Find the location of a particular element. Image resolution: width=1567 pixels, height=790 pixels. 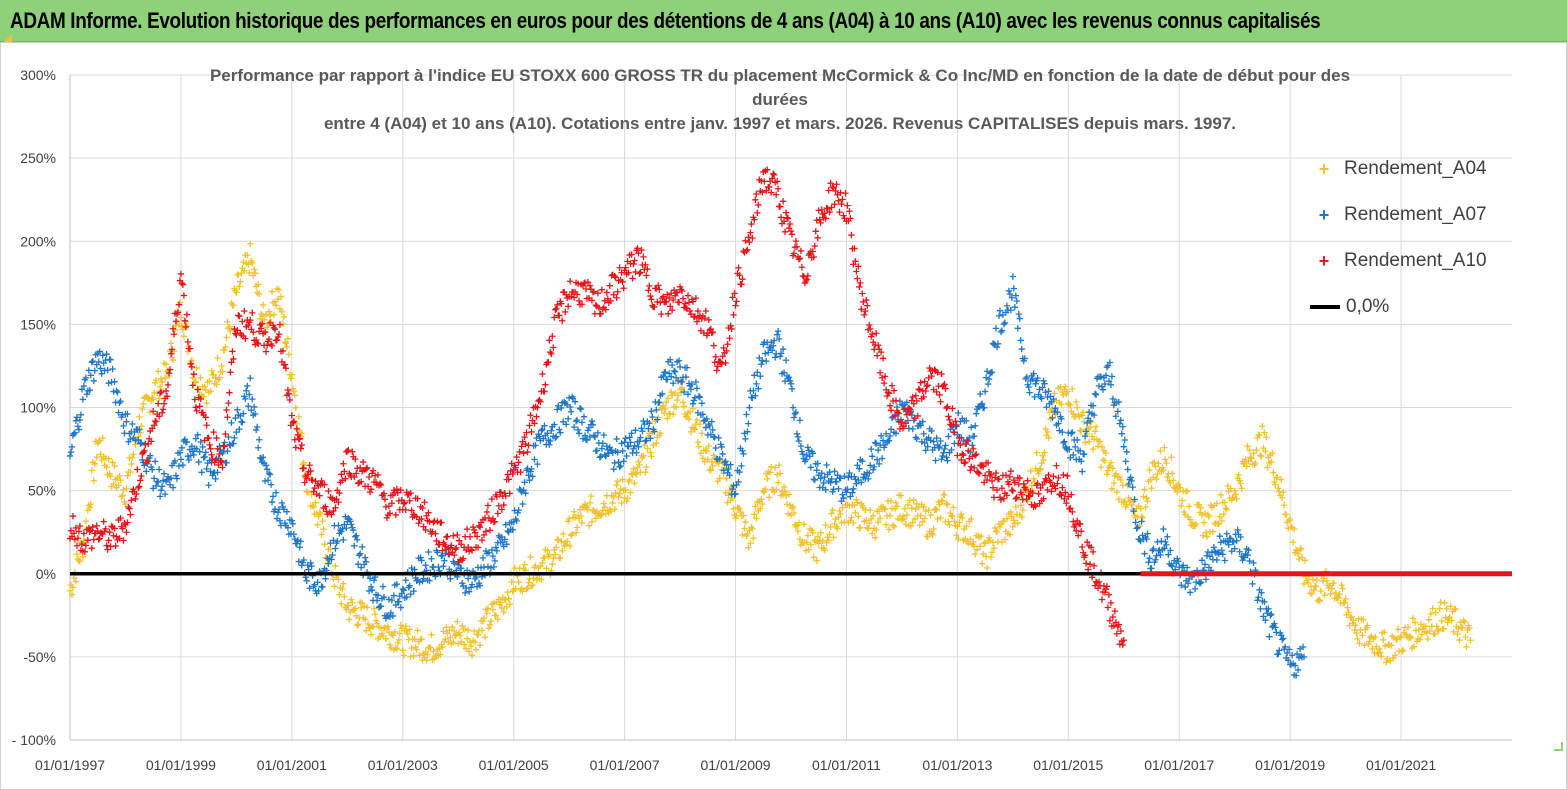

expand-corner-icon is located at coordinates (1558, 746).